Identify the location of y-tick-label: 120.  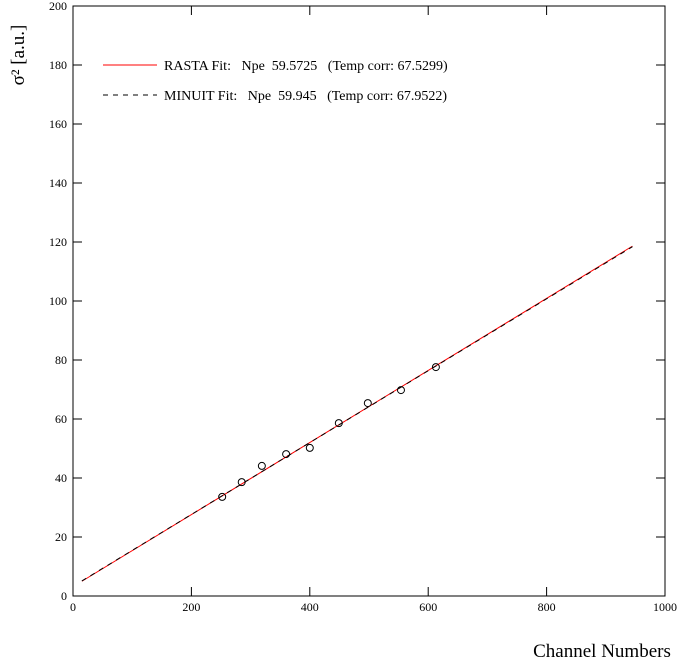
(58, 242).